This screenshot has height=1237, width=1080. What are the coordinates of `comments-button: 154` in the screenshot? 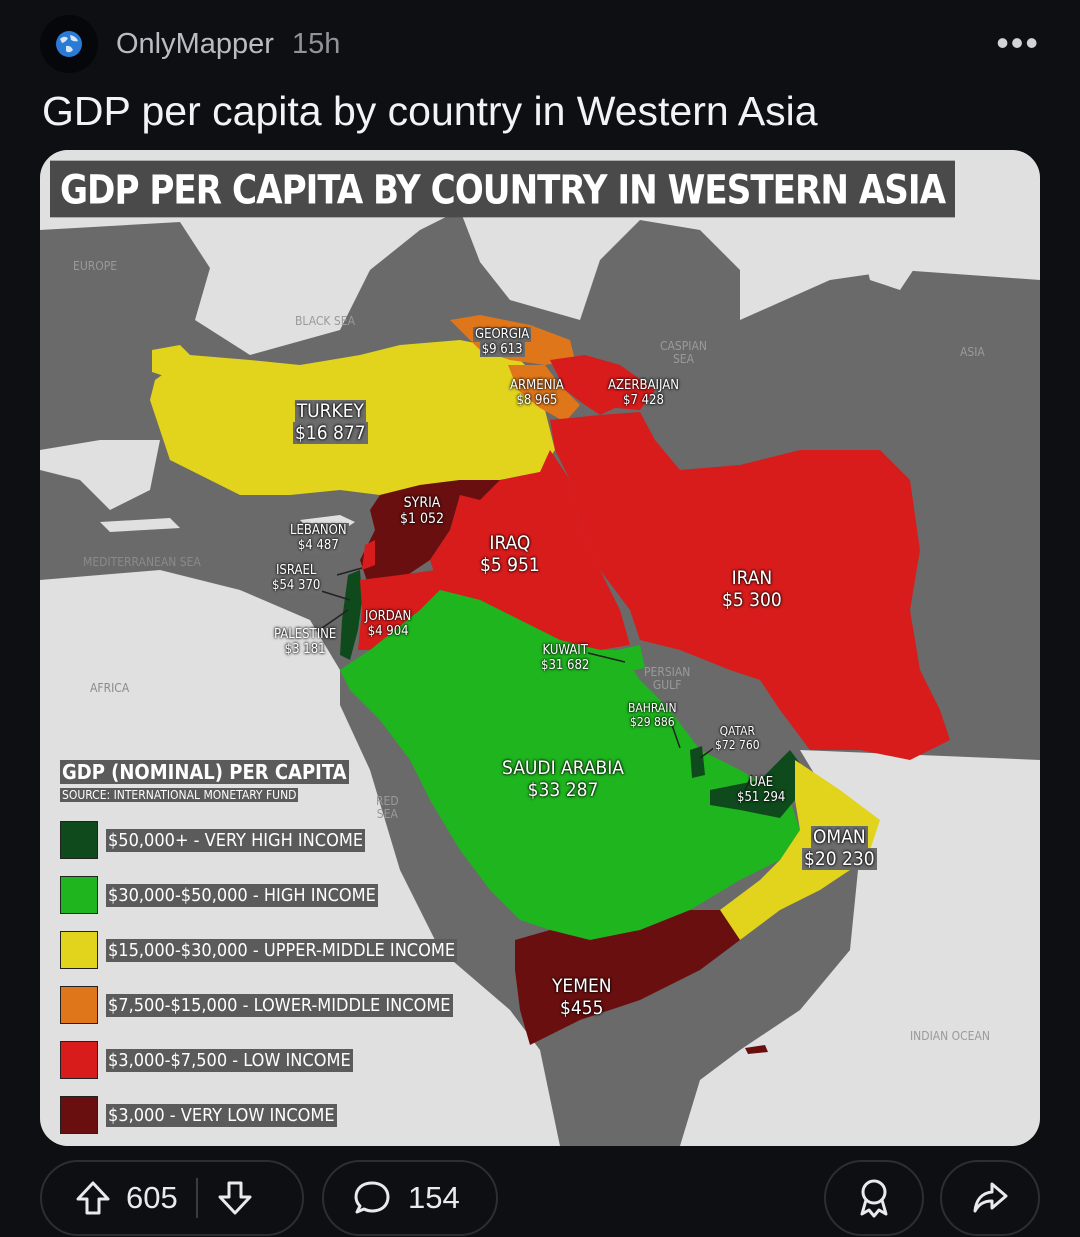 It's located at (410, 1198).